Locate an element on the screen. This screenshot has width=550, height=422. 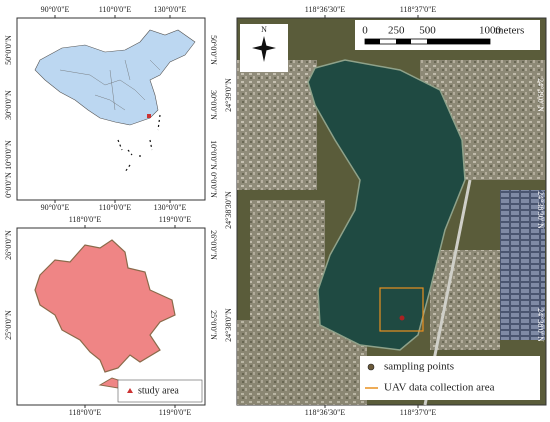
legend-point is located at coordinates (371, 367).